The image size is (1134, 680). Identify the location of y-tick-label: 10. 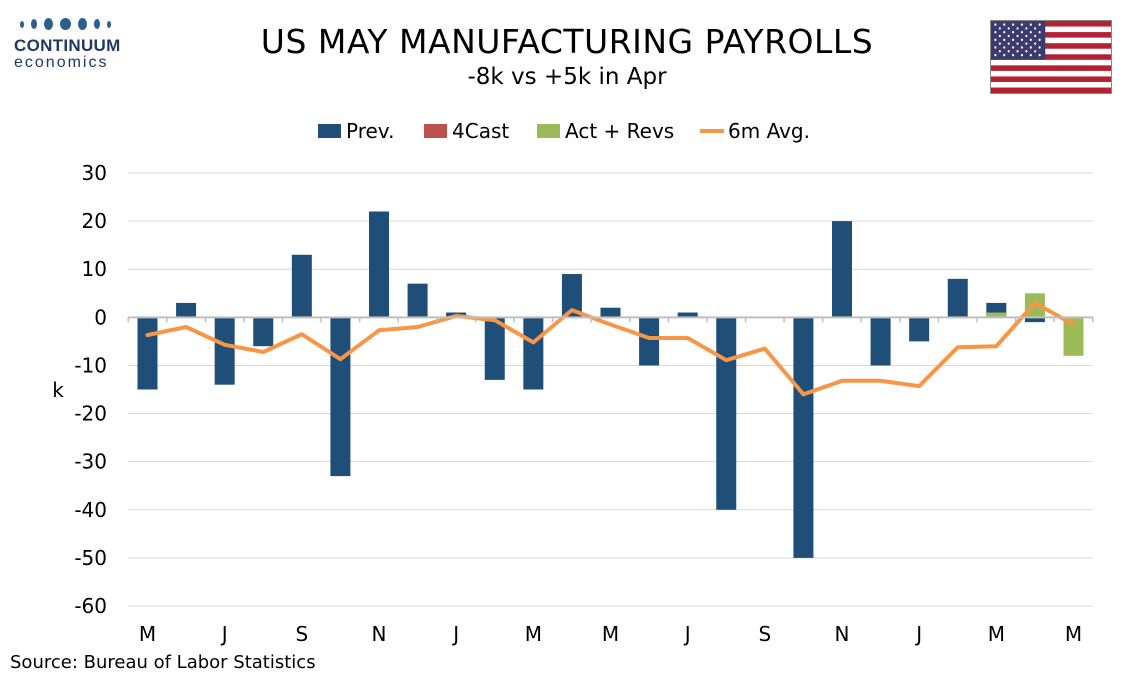
(94, 269).